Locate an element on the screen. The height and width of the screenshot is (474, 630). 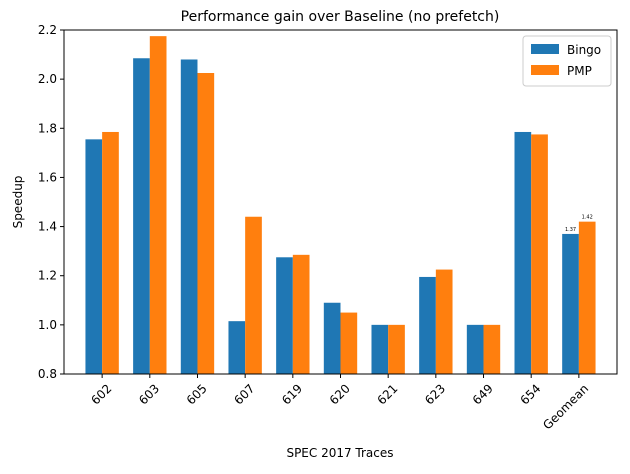
x-tick-label: 621 is located at coordinates (387, 394).